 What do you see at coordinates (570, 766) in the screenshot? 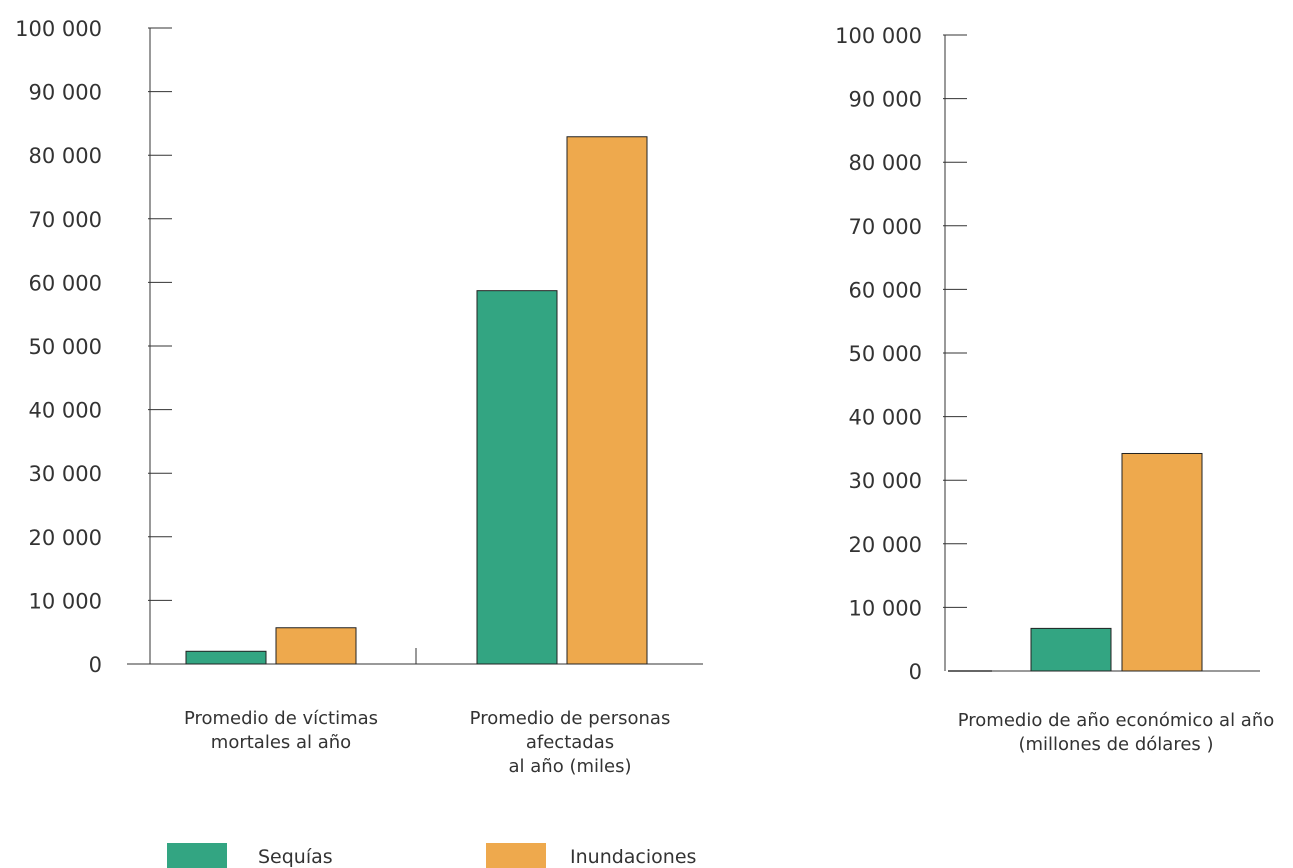
I see `category-label: al año (miles)` at bounding box center [570, 766].